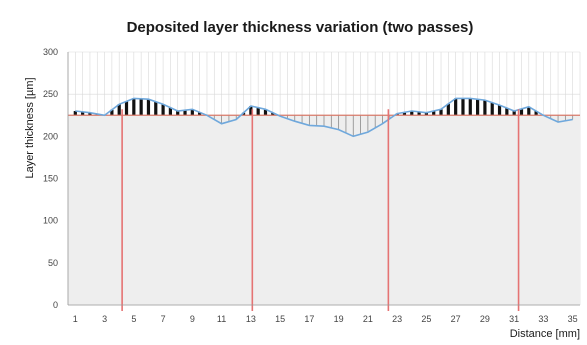 The width and height of the screenshot is (587, 345). What do you see at coordinates (55, 305) in the screenshot?
I see `y-tick-label: 0` at bounding box center [55, 305].